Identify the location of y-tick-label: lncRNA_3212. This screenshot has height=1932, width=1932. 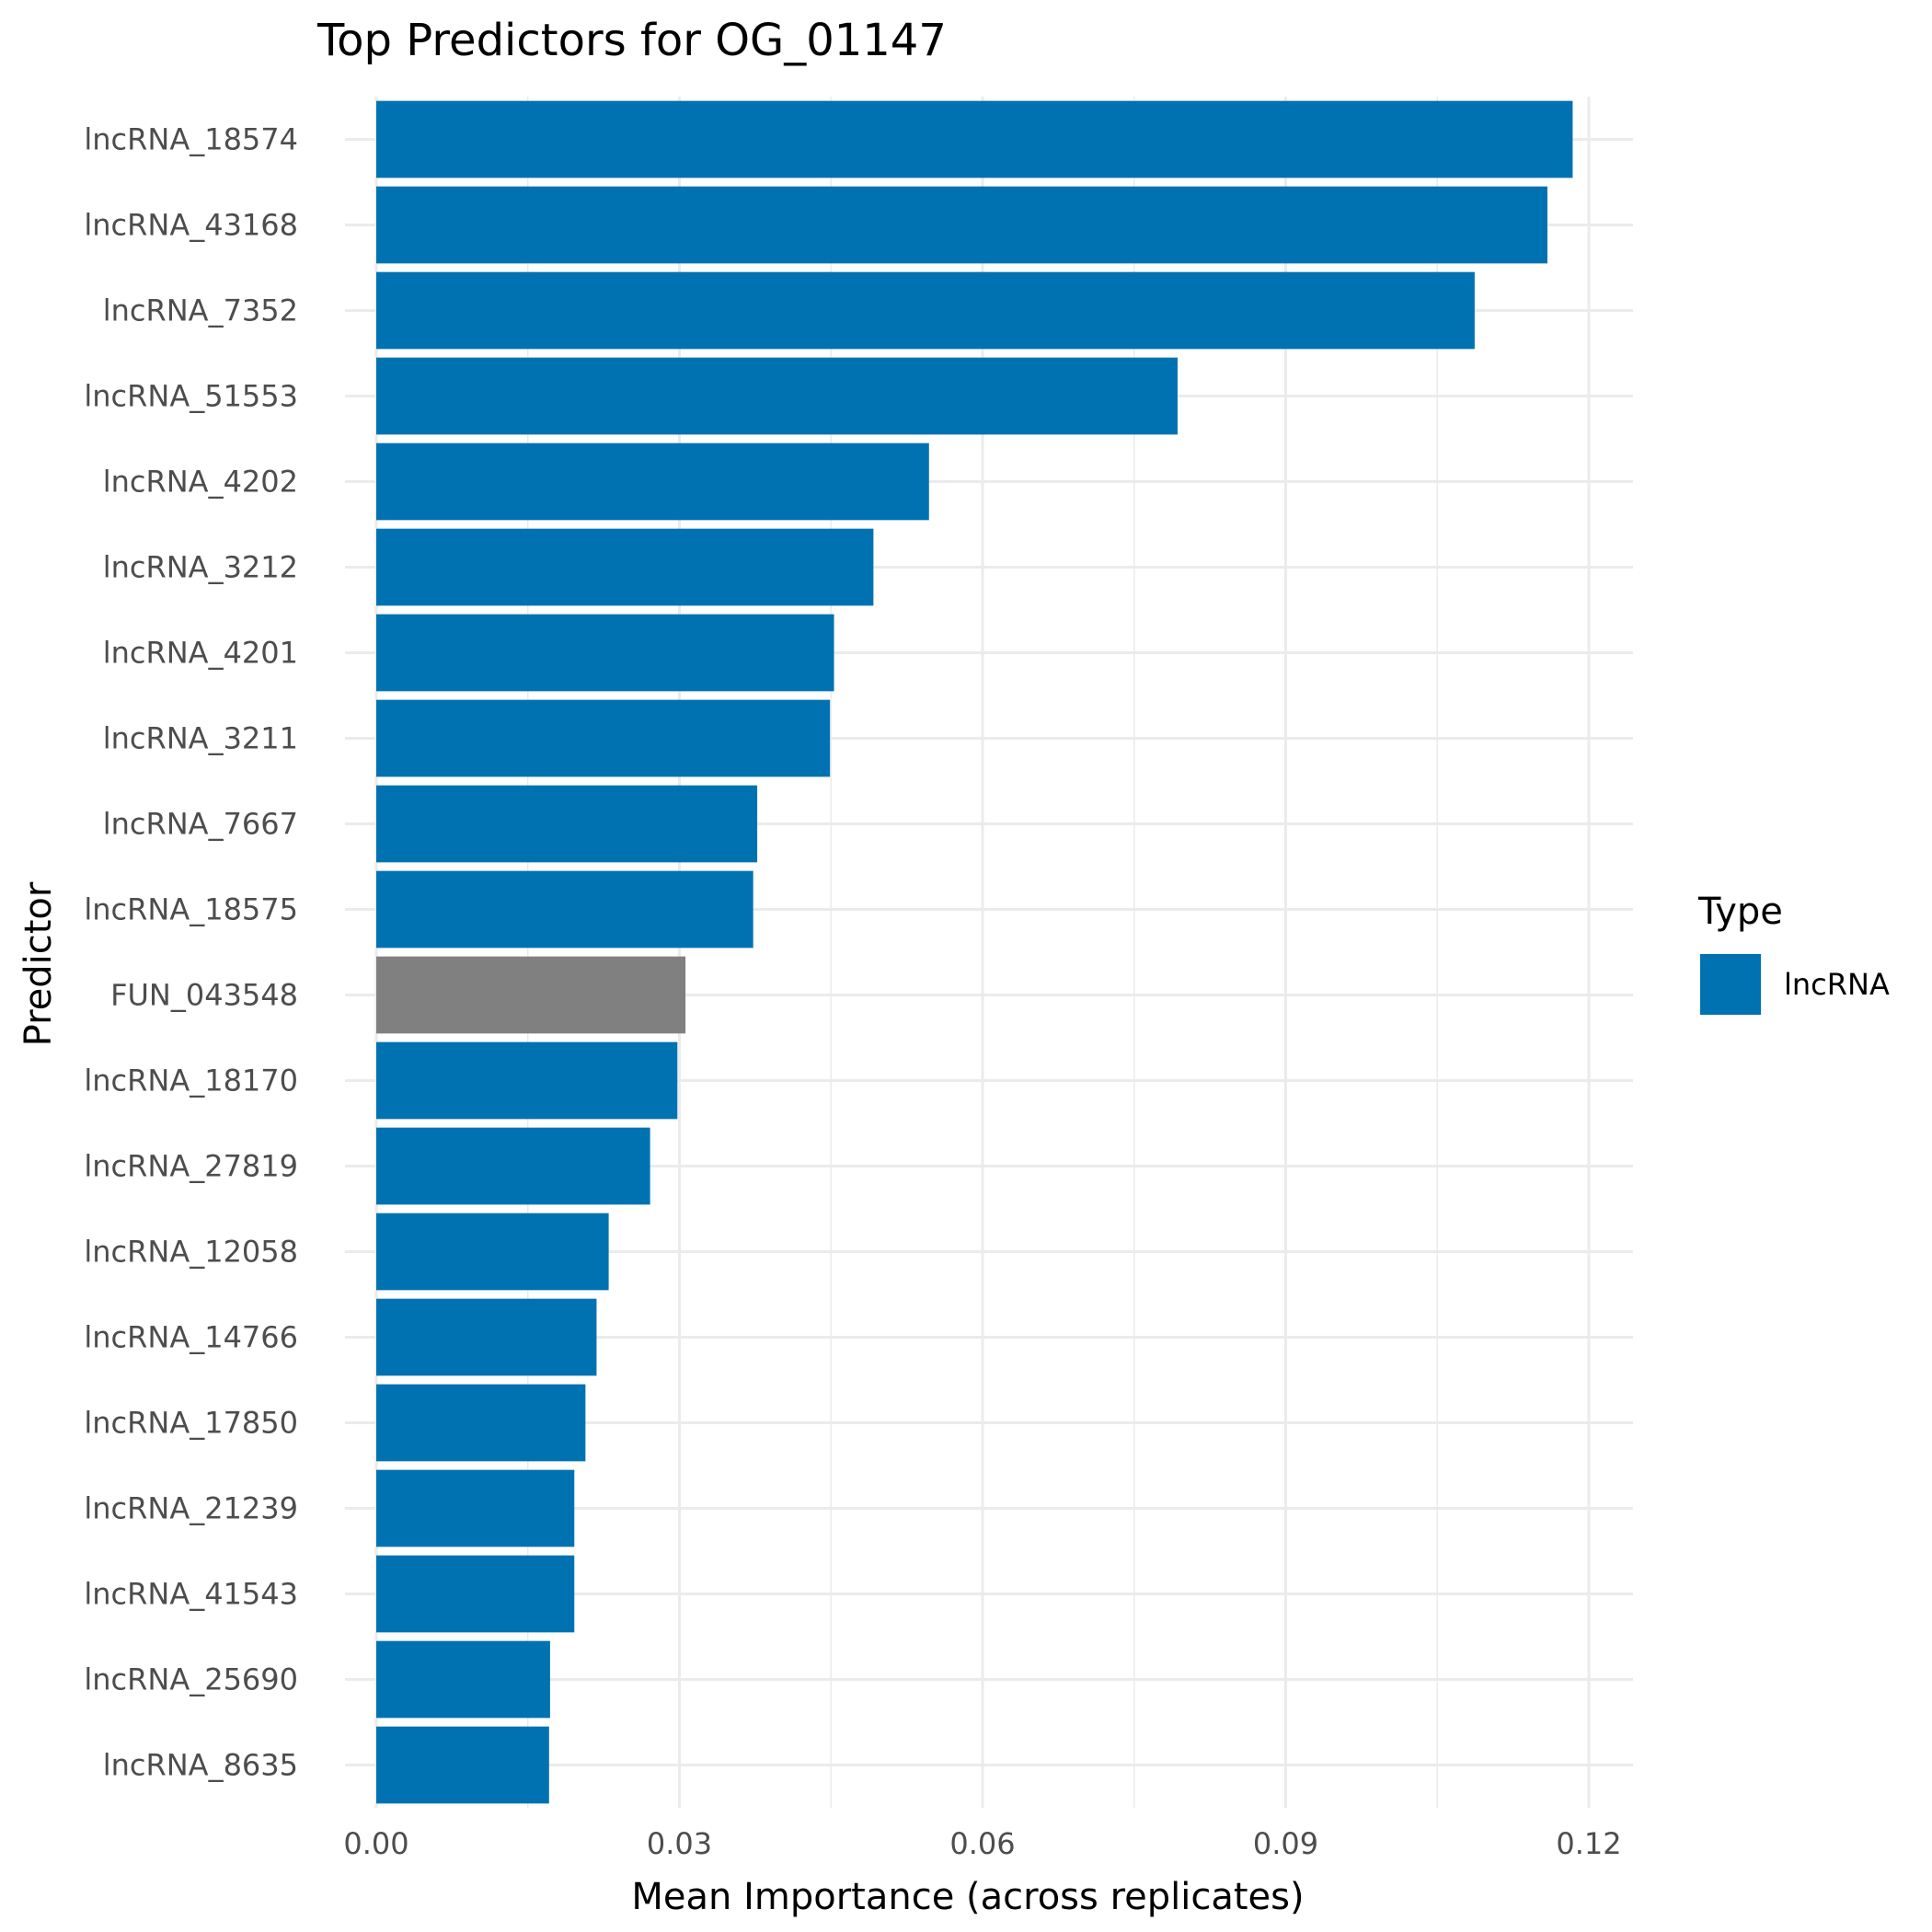
(200, 567).